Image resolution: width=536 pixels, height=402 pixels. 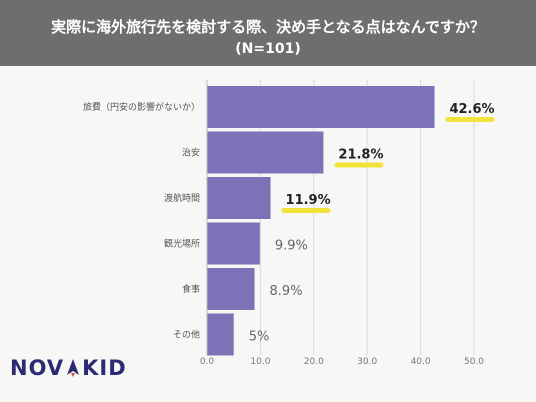 I want to click on x-tick-label: 30.0, so click(x=367, y=362).